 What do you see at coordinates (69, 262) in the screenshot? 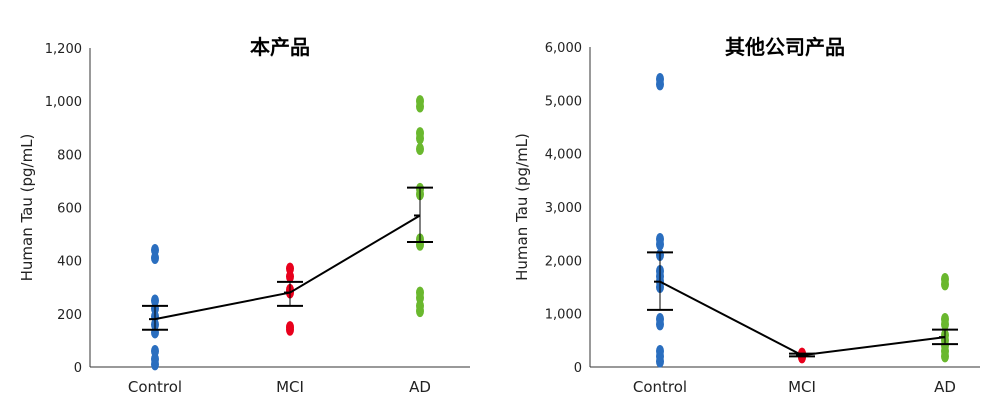
I see `y-tick-label: 400` at bounding box center [69, 262].